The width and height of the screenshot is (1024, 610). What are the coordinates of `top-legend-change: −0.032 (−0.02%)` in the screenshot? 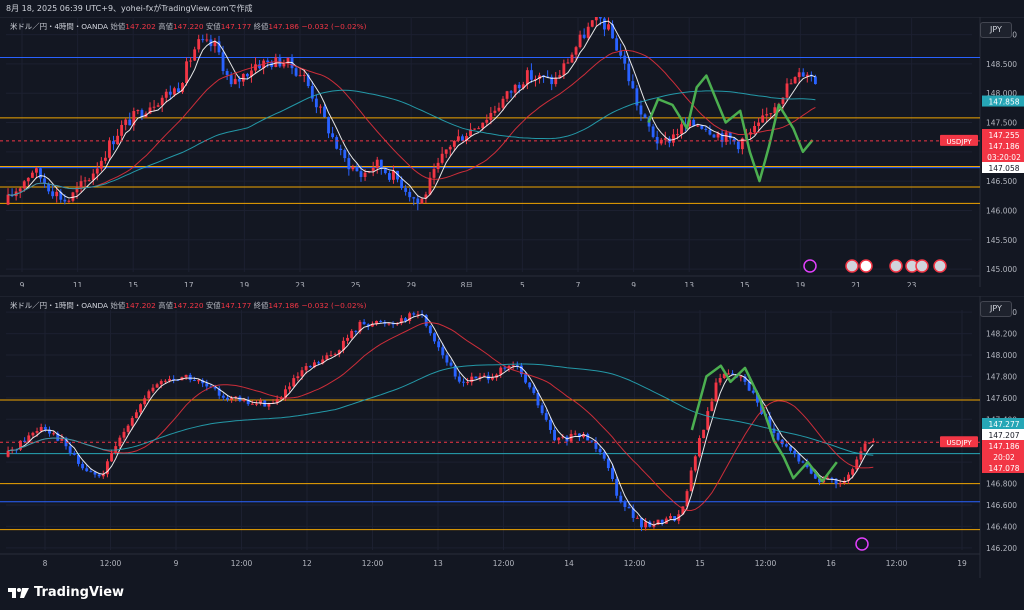 It's located at (334, 26).